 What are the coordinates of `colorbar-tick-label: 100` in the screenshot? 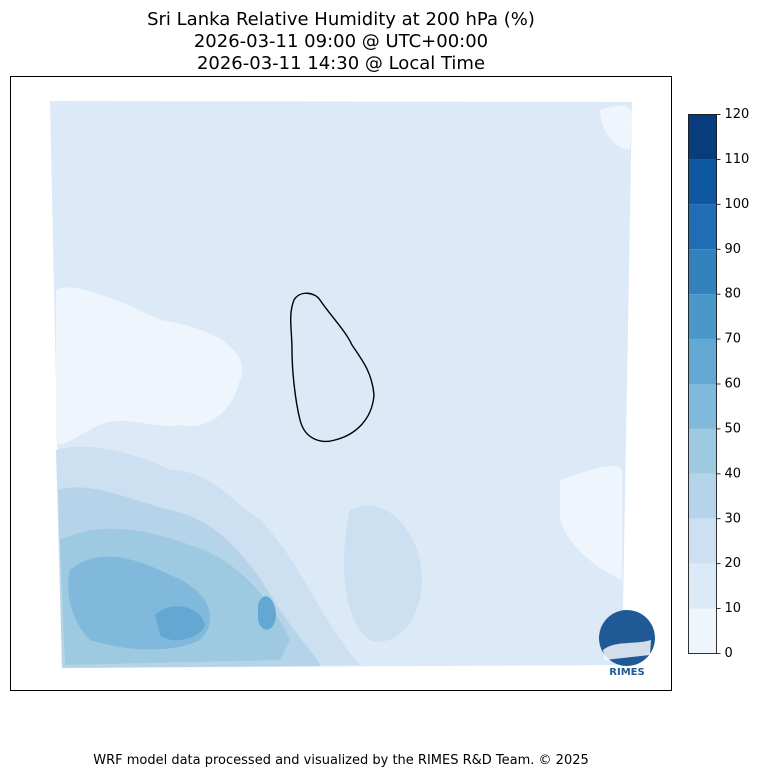 It's located at (737, 204).